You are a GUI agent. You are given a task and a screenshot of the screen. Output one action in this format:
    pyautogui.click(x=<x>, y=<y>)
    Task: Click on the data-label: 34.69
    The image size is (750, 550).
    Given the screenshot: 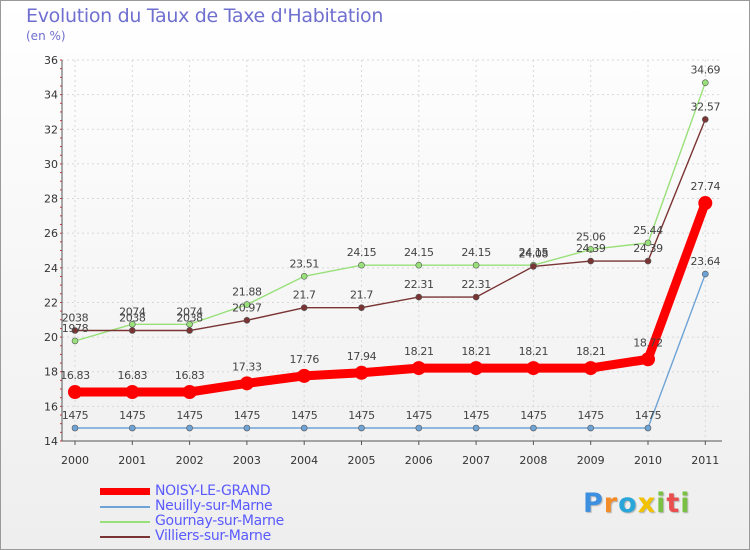 What is the action you would take?
    pyautogui.click(x=706, y=70)
    